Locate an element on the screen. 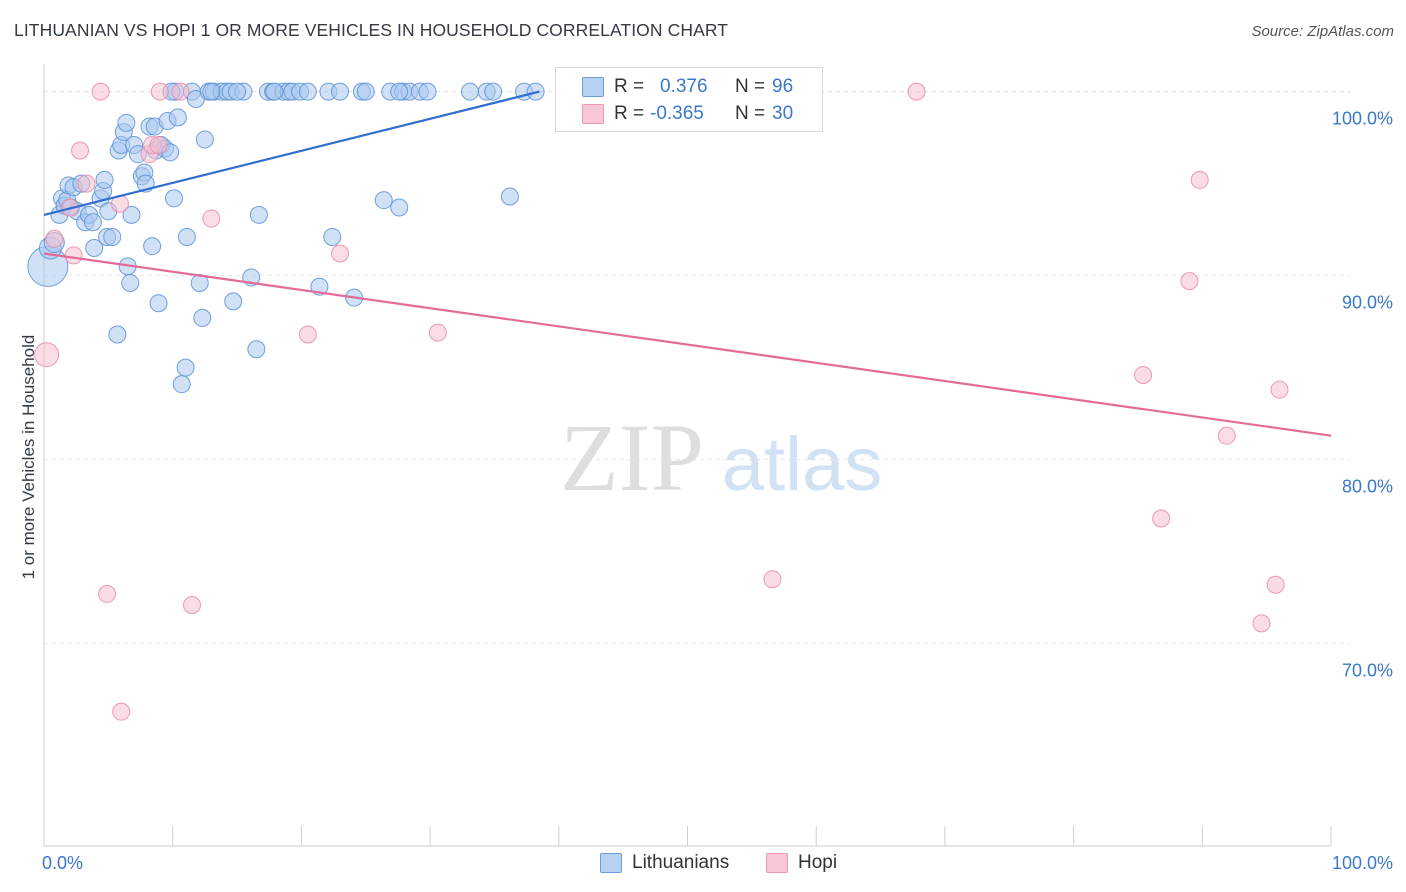 The width and height of the screenshot is (1406, 892). watermark-atlas: atlas is located at coordinates (802, 464).